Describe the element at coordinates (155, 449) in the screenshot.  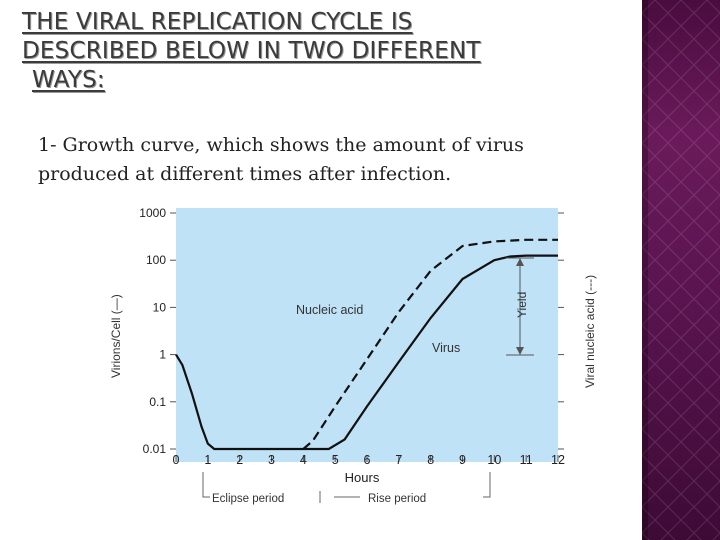
I see `y-tick-label: 0.01` at that location.